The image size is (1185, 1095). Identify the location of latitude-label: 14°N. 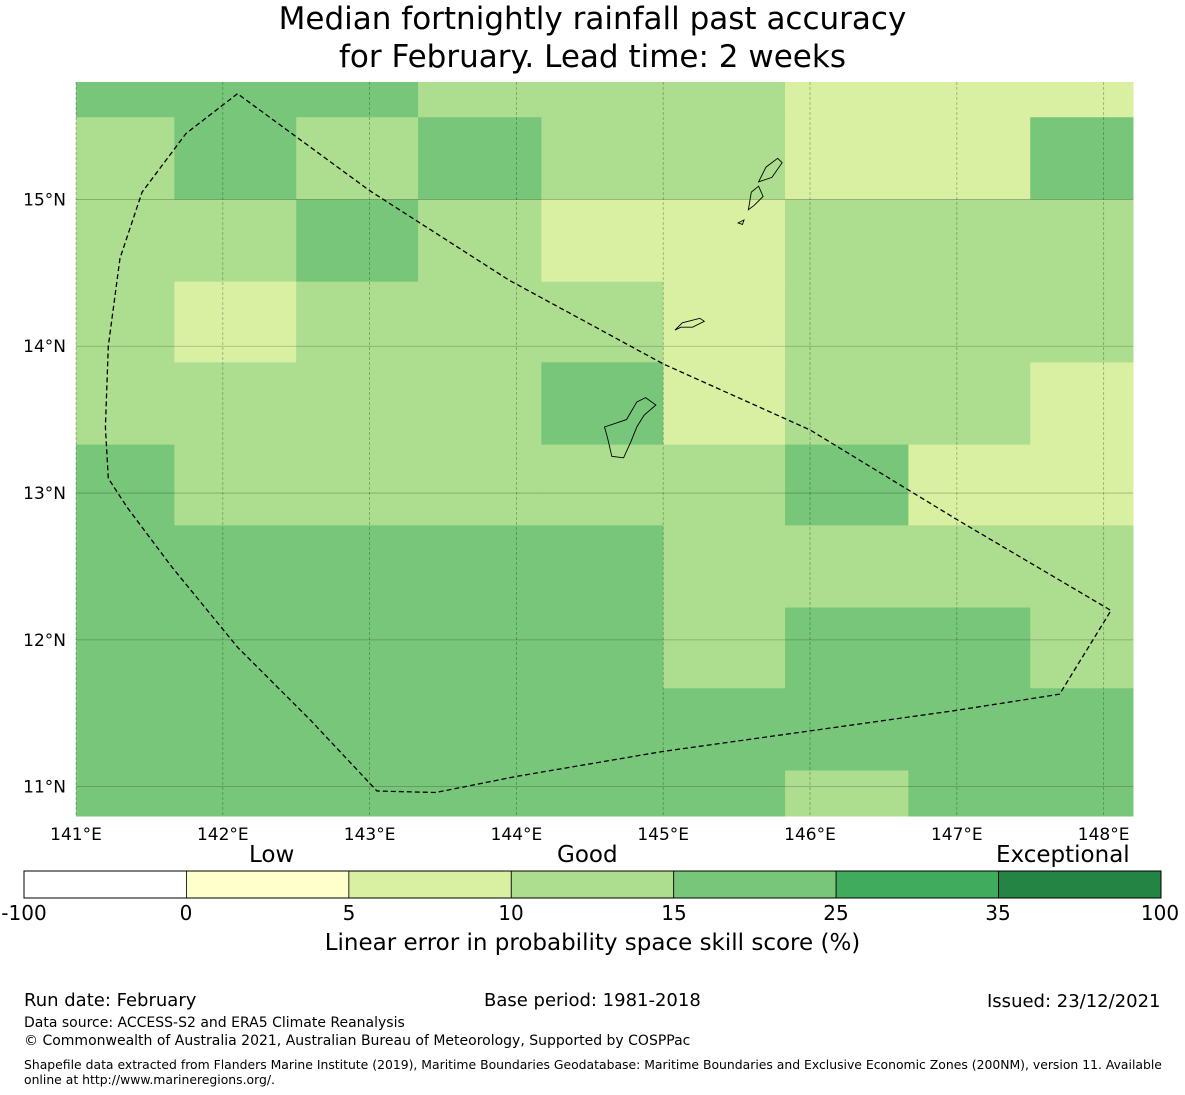
(44, 347).